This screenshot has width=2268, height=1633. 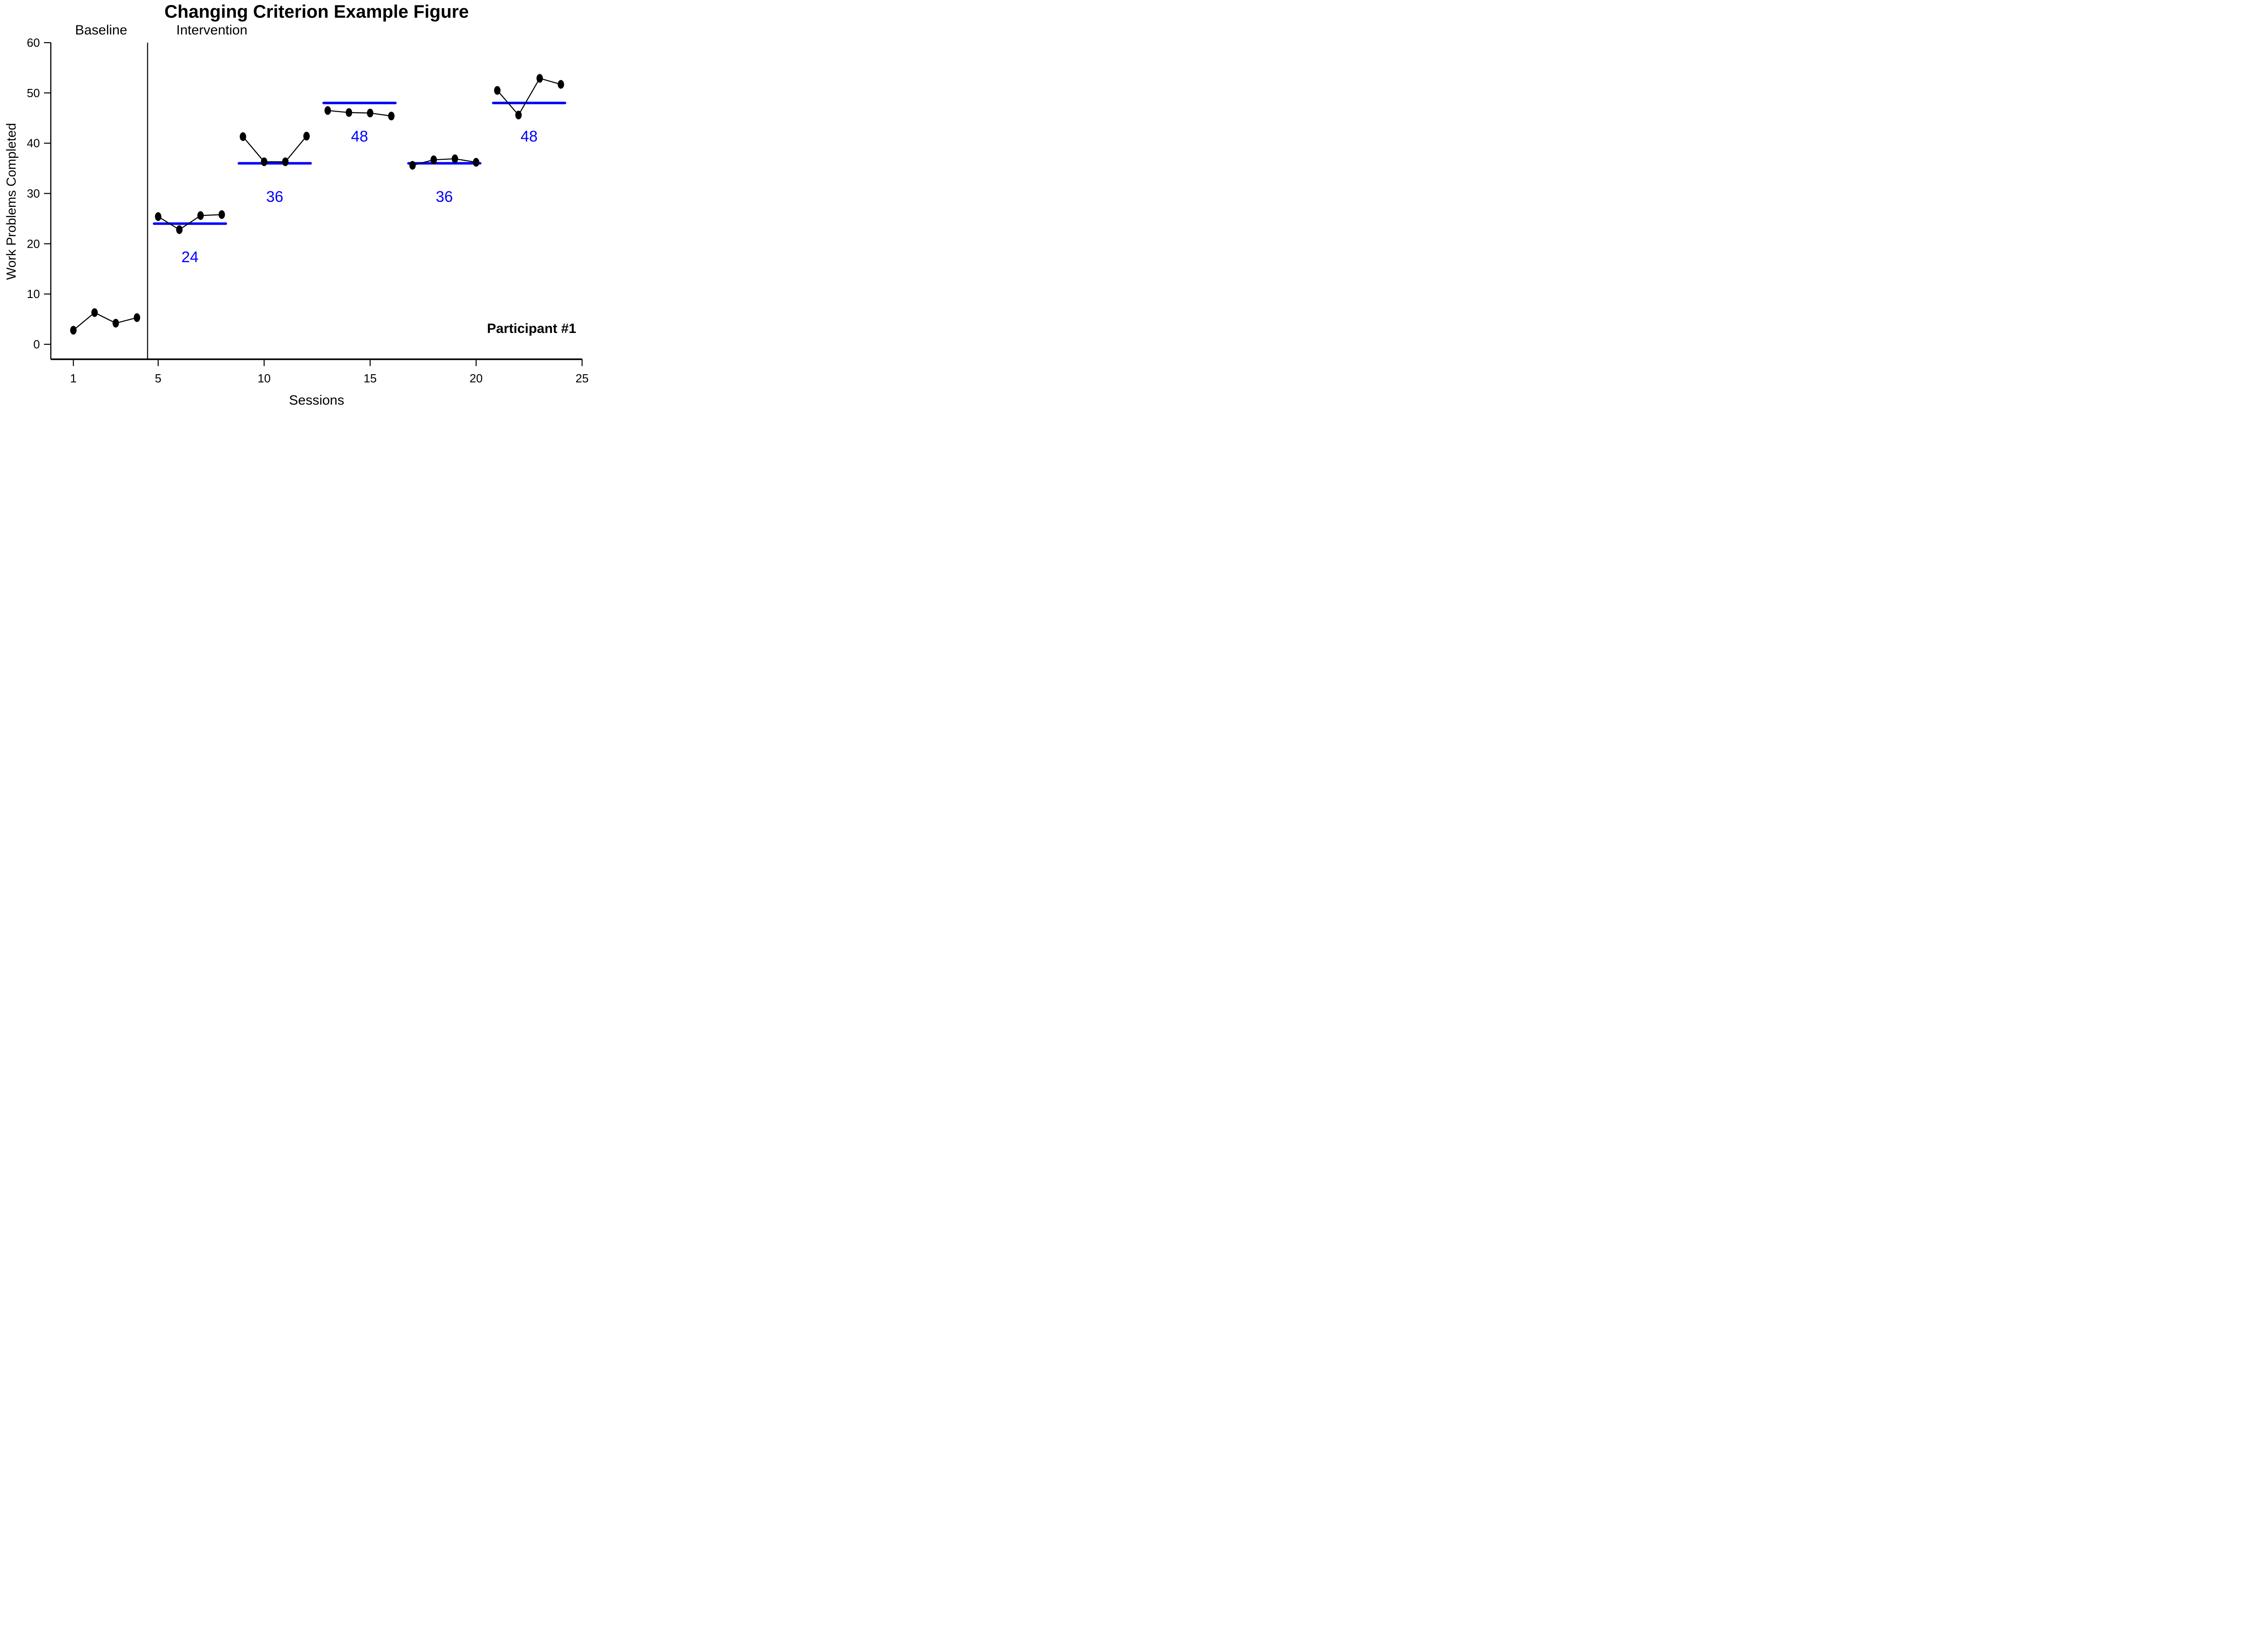 What do you see at coordinates (476, 378) in the screenshot?
I see `x-tick-label: 20` at bounding box center [476, 378].